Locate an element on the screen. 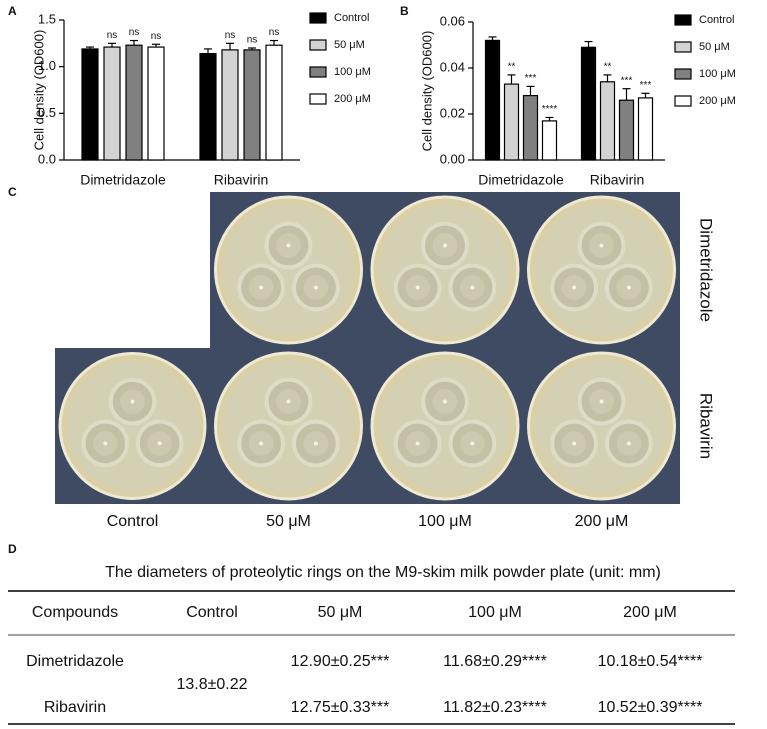  significance: **** is located at coordinates (550, 109).